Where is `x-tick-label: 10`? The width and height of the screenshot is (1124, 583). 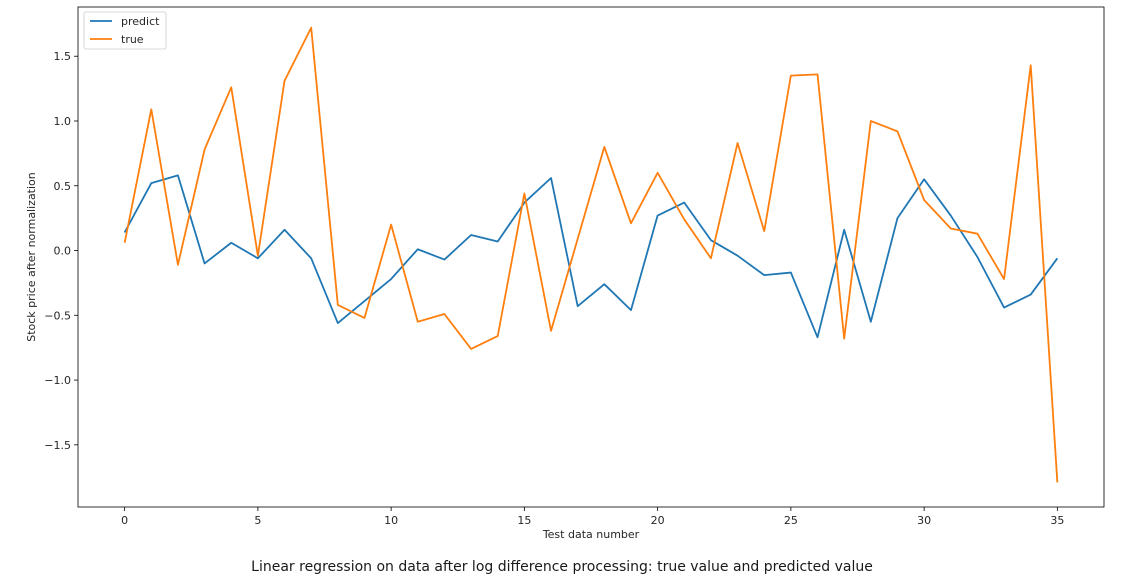
x-tick-label: 10 is located at coordinates (391, 520).